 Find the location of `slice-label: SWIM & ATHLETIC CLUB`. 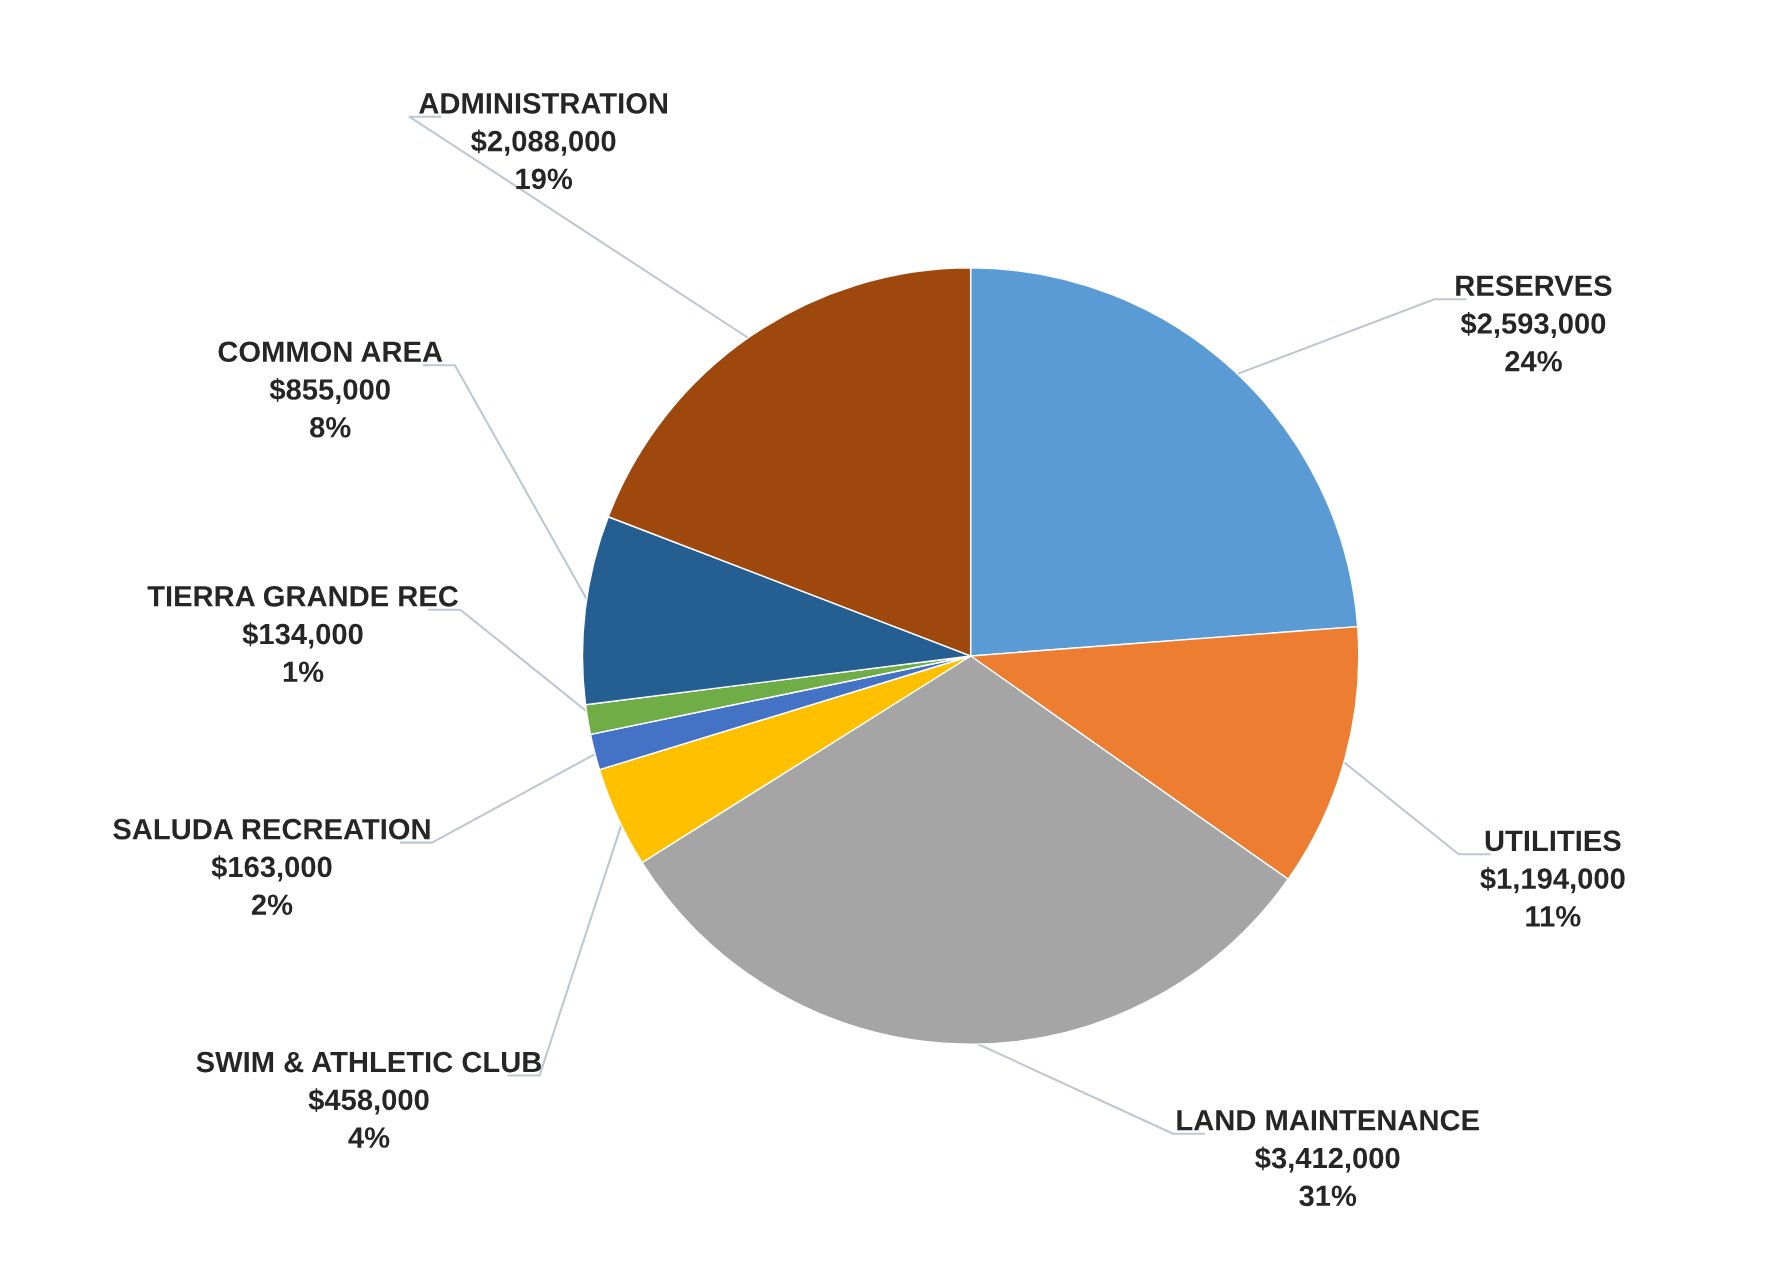

slice-label: SWIM & ATHLETIC CLUB is located at coordinates (369, 1062).